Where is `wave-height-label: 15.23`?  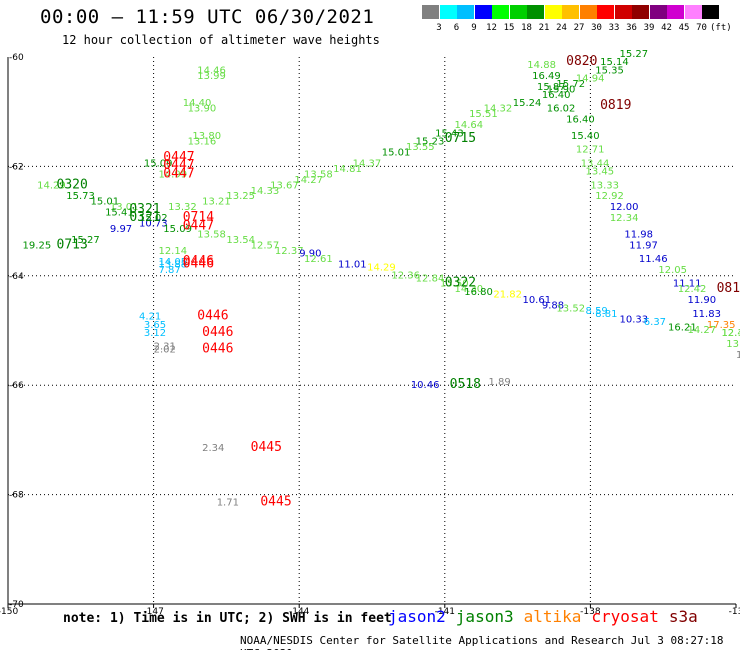
wave-height-label: 15.23 is located at coordinates (430, 142).